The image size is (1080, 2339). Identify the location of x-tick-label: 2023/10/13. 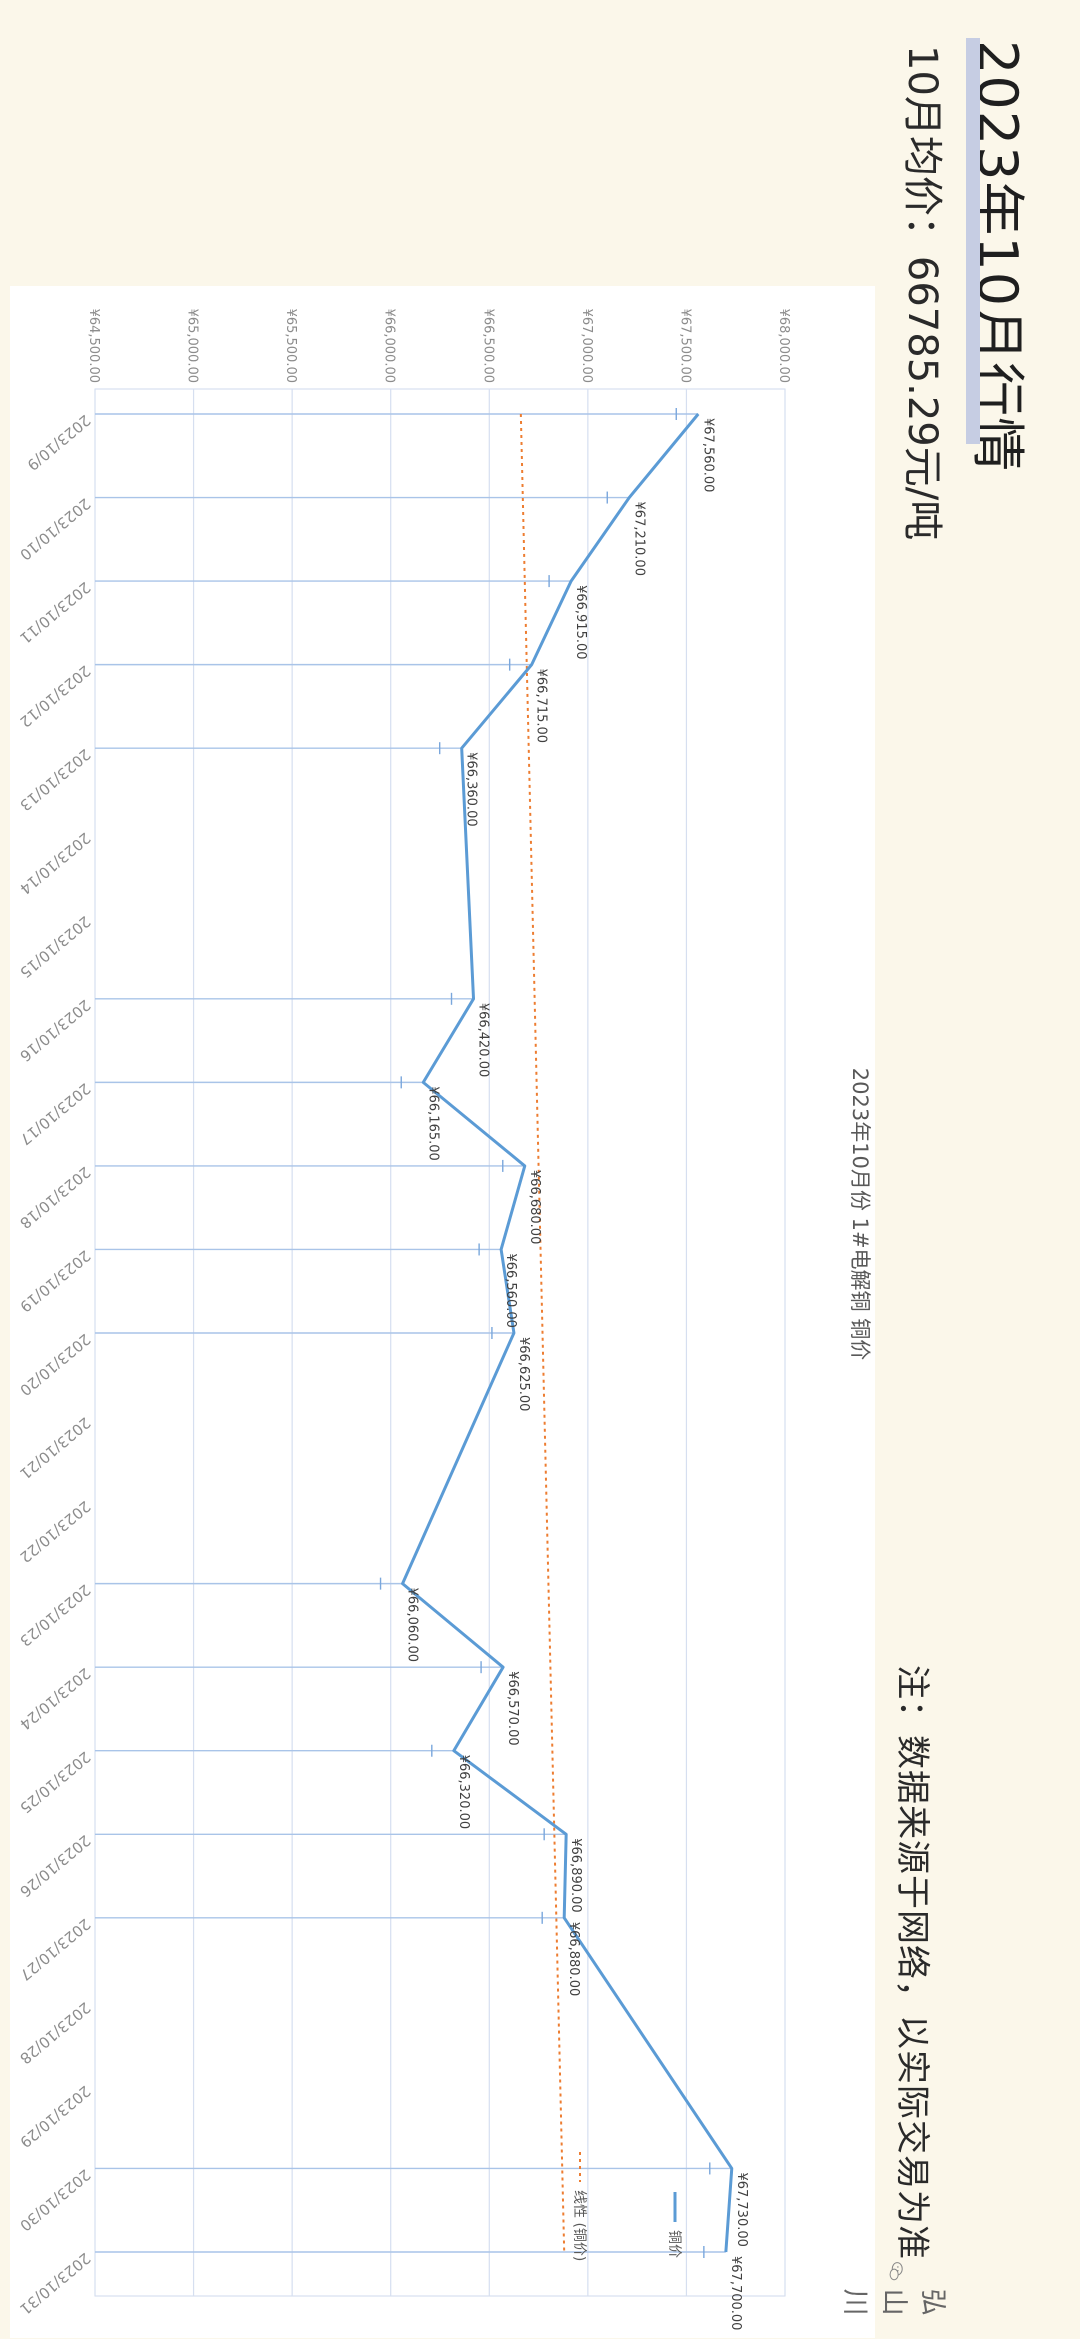
(55, 779).